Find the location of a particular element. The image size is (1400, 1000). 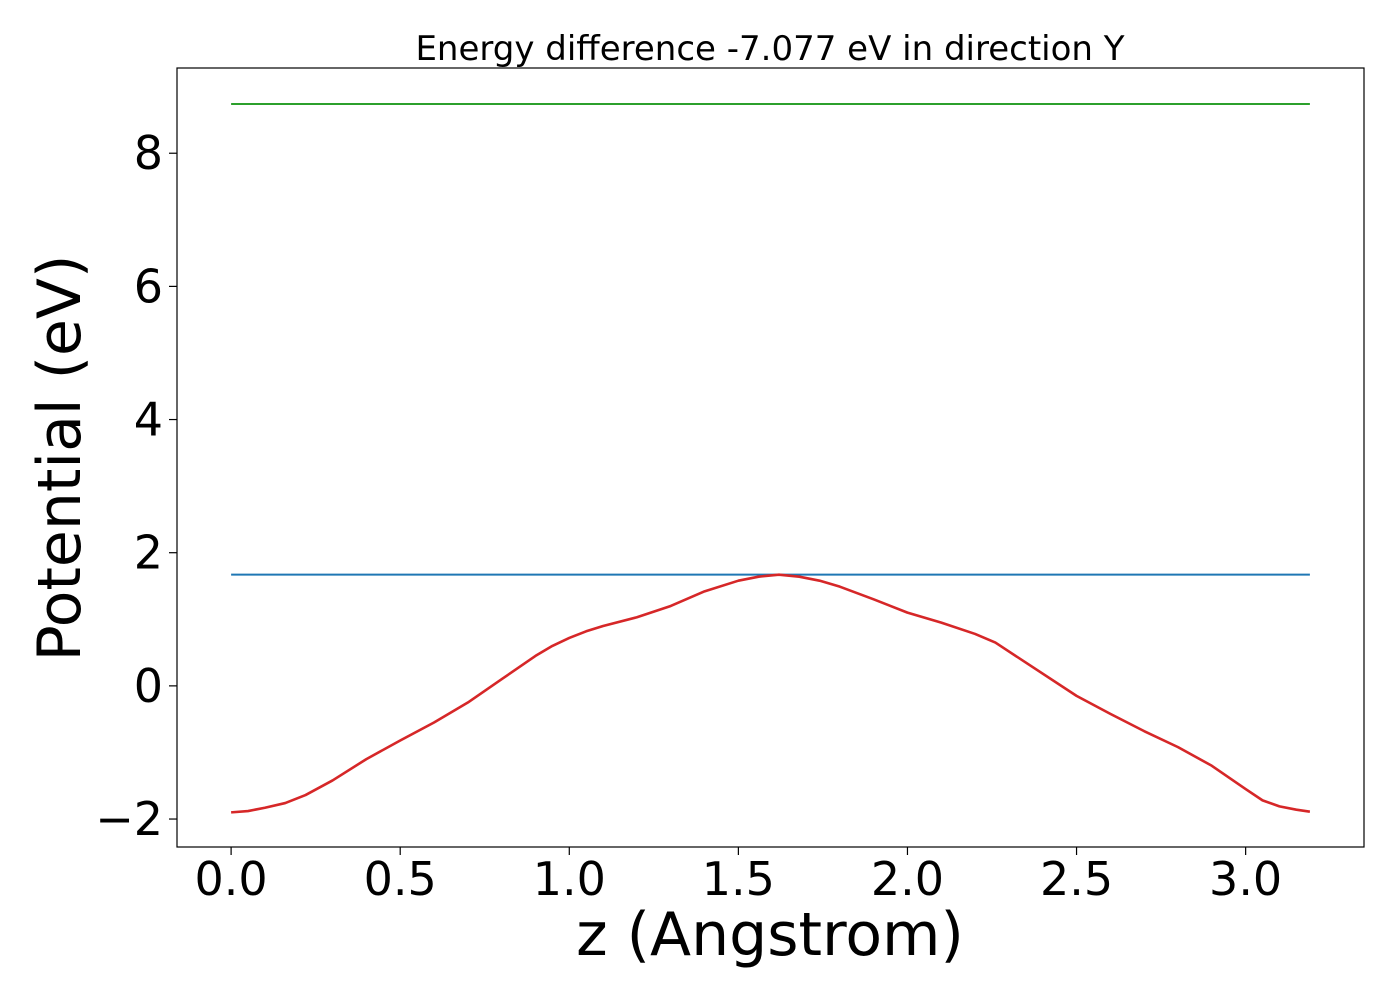

y-axis-label: Potential (eV) is located at coordinates (60, 458).